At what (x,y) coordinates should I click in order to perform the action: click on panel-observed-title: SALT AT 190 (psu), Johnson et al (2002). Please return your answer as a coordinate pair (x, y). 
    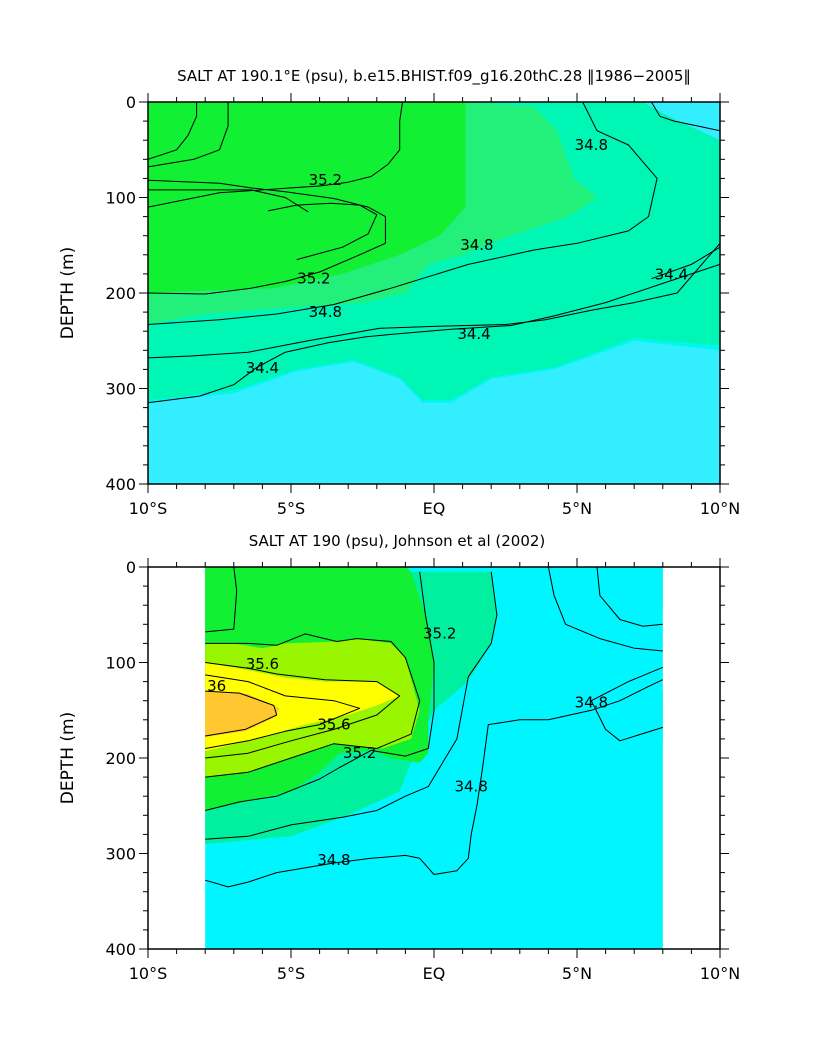
    Looking at the image, I should click on (397, 541).